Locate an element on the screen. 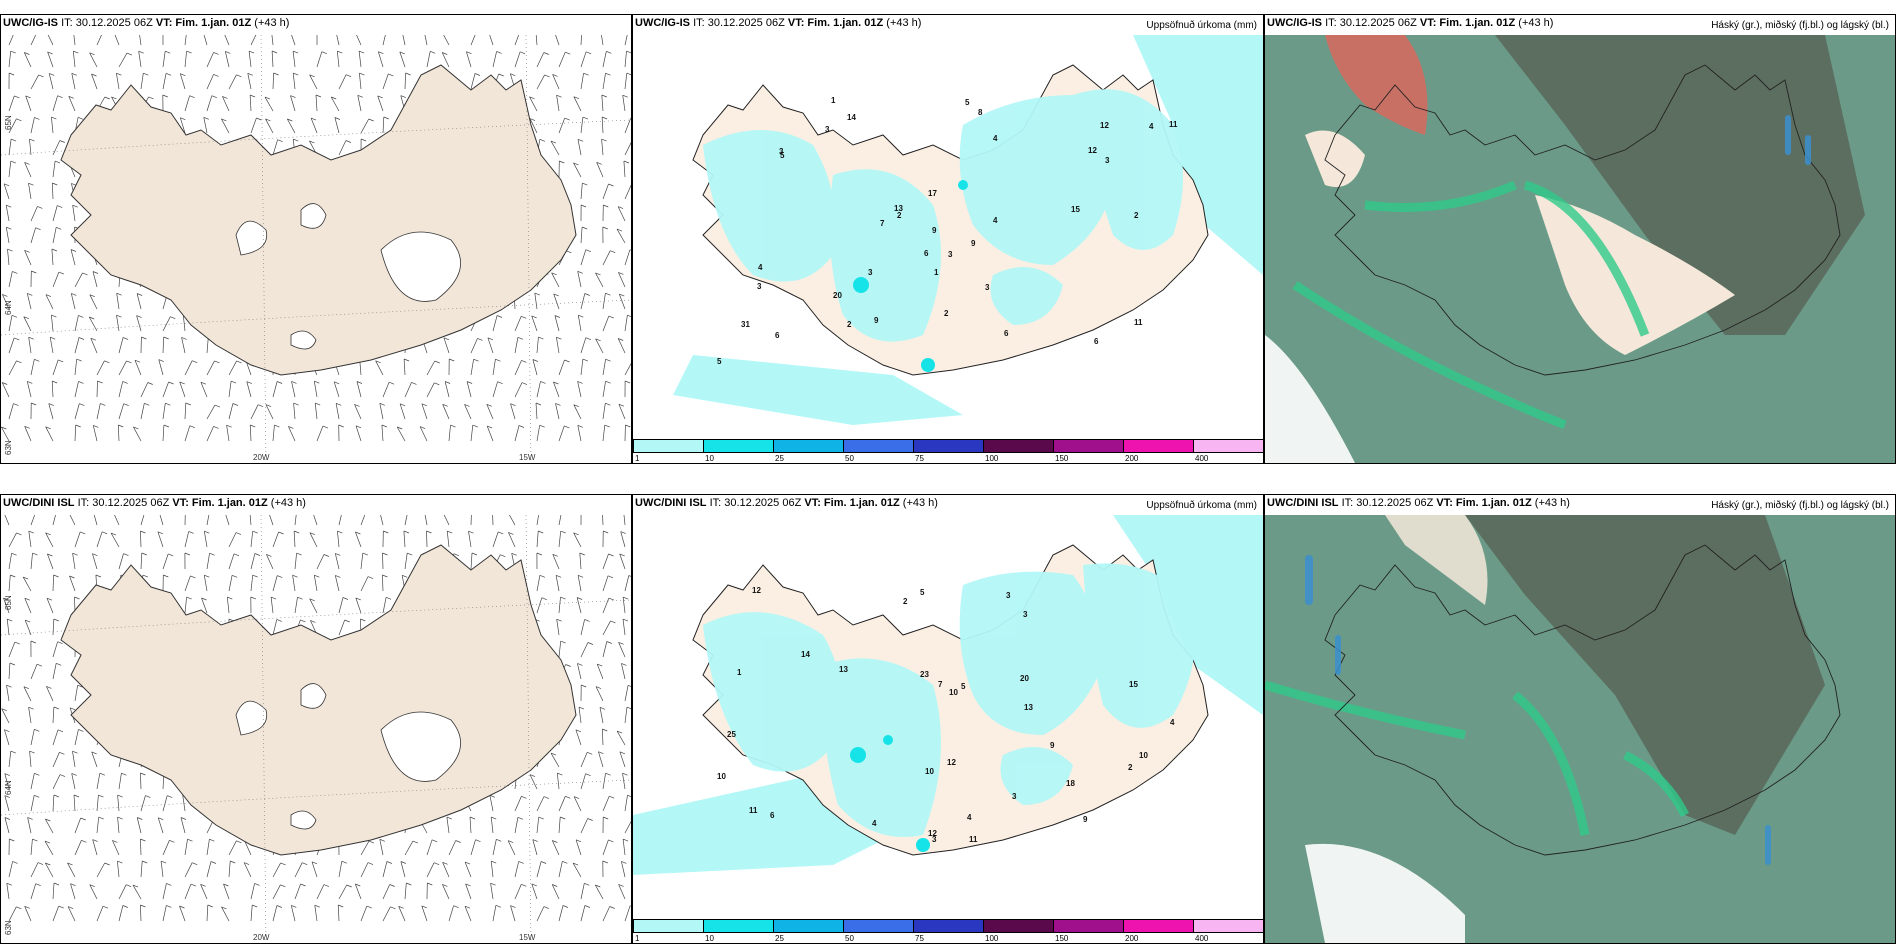 The height and width of the screenshot is (950, 1900). precip-value-label: 5 is located at coordinates (963, 686).